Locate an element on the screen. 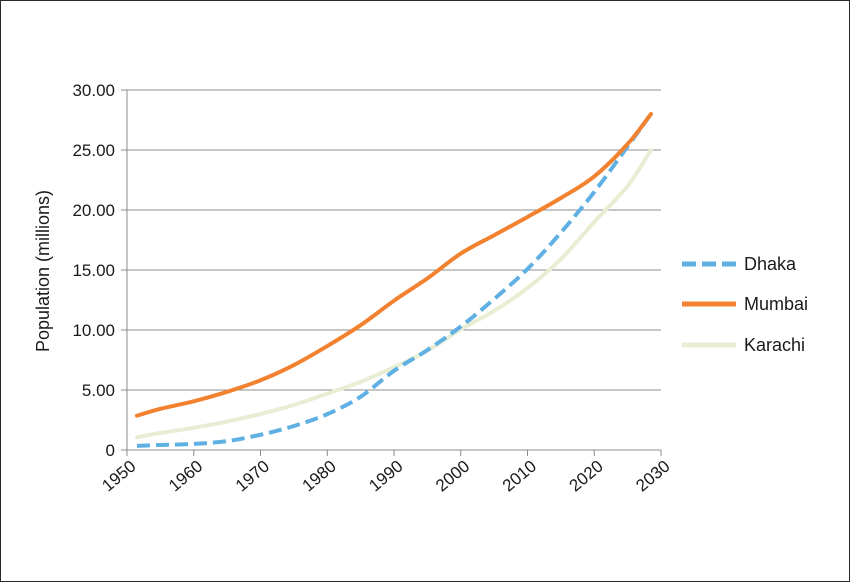 The width and height of the screenshot is (850, 582). x-tick-label-5: 2000 is located at coordinates (452, 476).